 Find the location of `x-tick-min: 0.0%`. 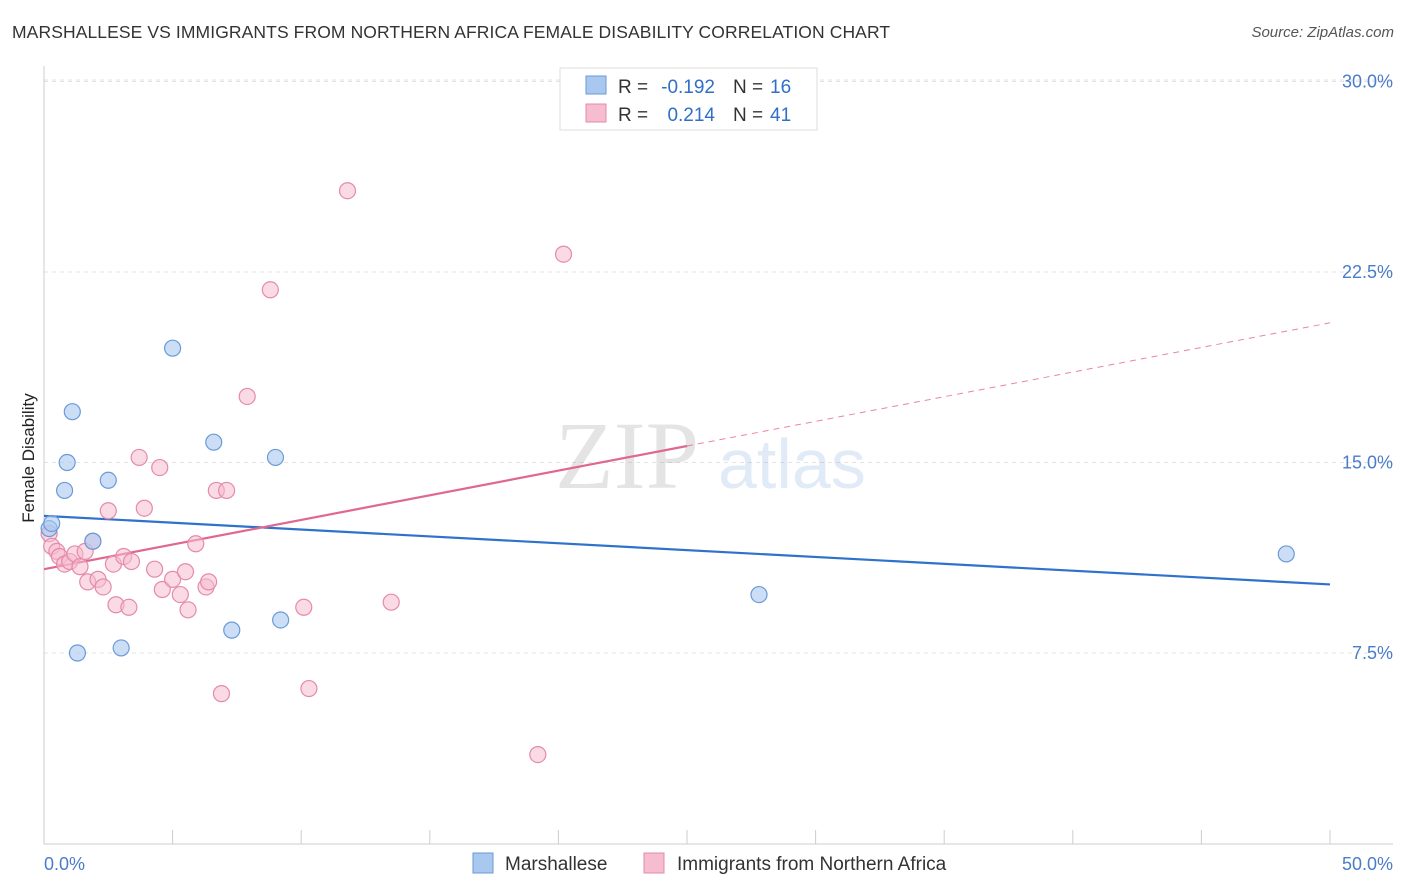

x-tick-min: 0.0% is located at coordinates (64, 864).